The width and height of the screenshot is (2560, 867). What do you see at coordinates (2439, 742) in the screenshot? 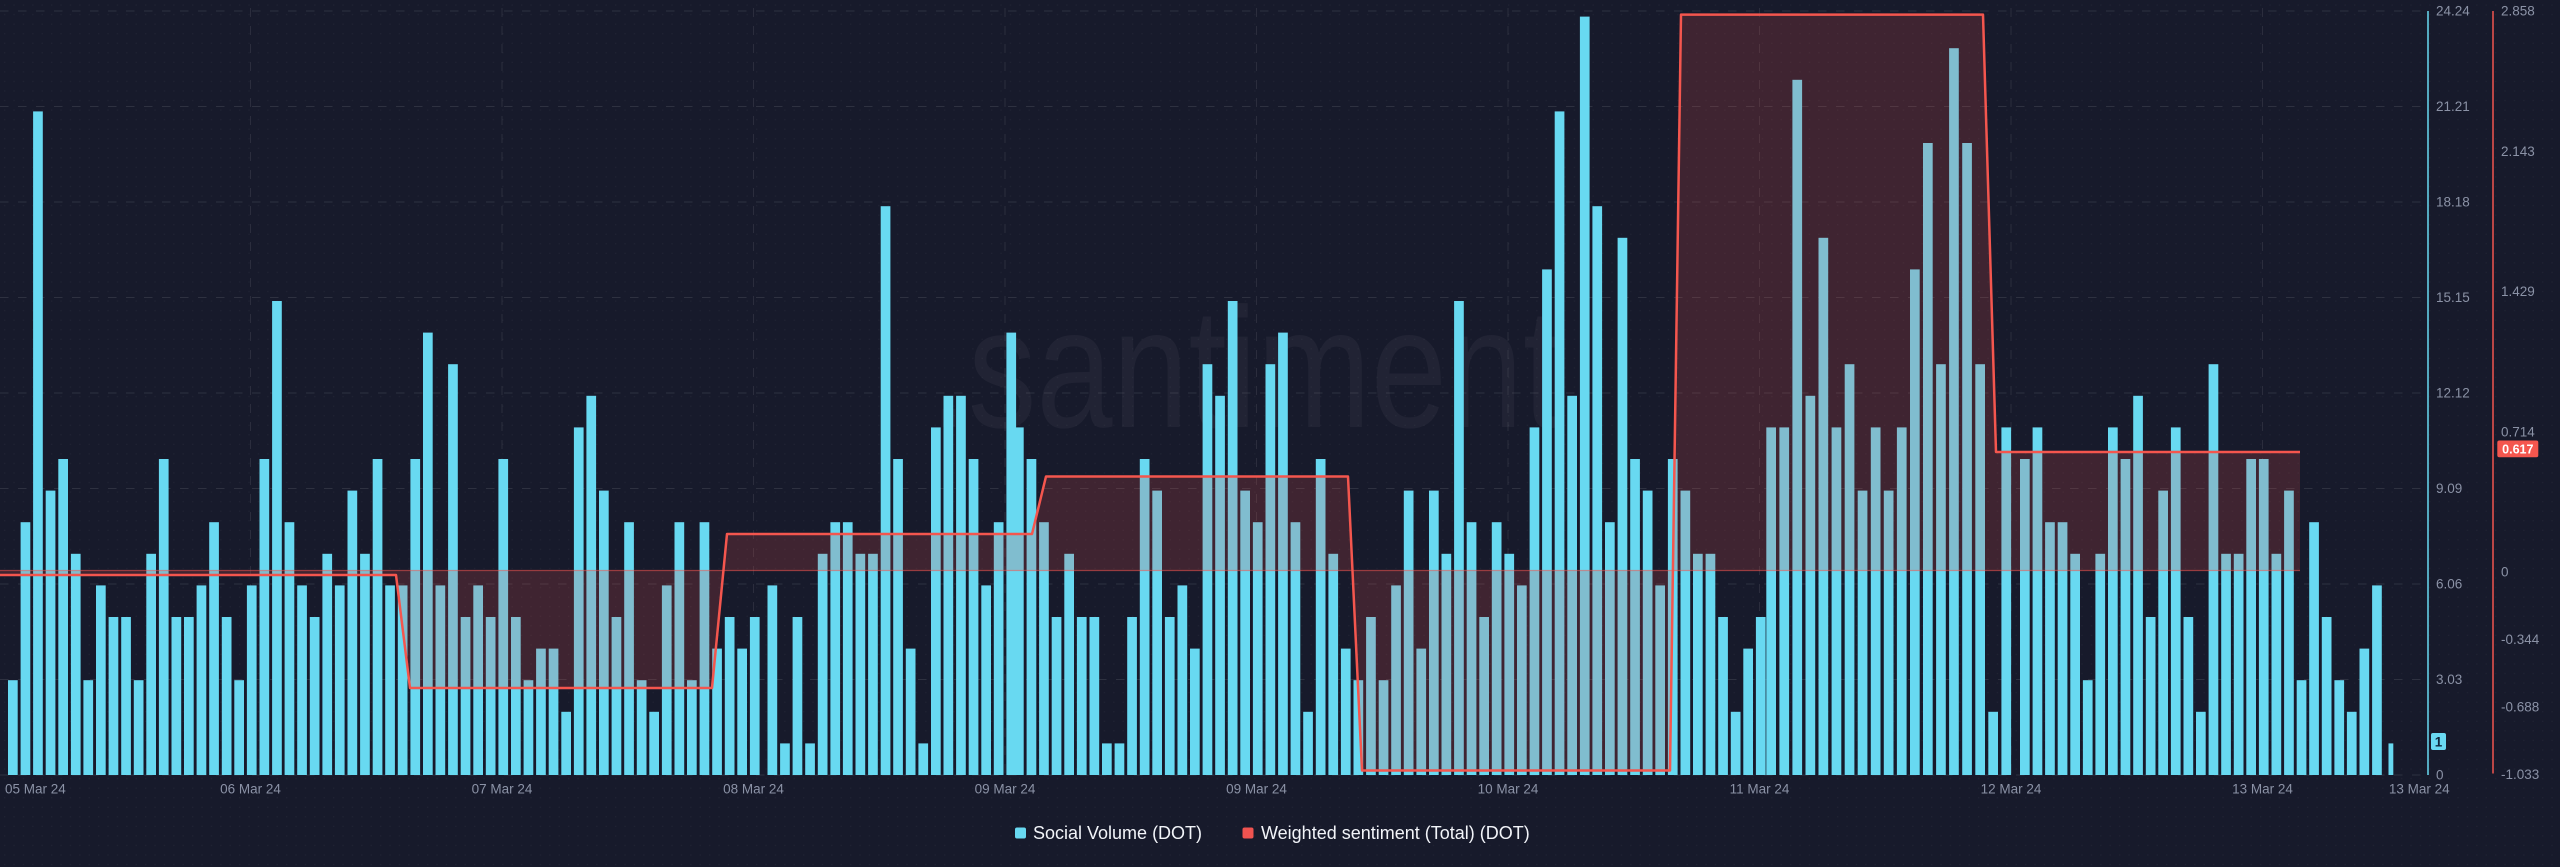
I see `svg-text: 1` at bounding box center [2439, 742].